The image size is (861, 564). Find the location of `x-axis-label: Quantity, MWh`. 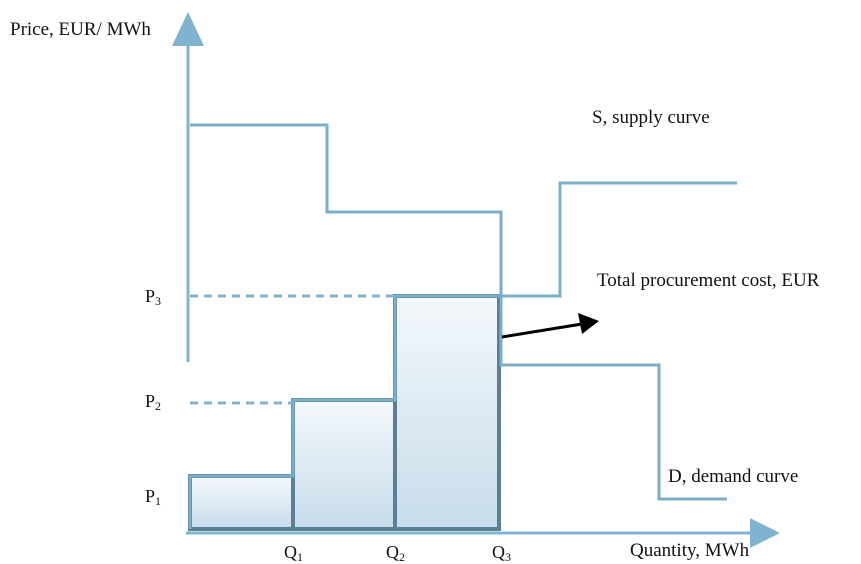

x-axis-label: Quantity, MWh is located at coordinates (690, 550).